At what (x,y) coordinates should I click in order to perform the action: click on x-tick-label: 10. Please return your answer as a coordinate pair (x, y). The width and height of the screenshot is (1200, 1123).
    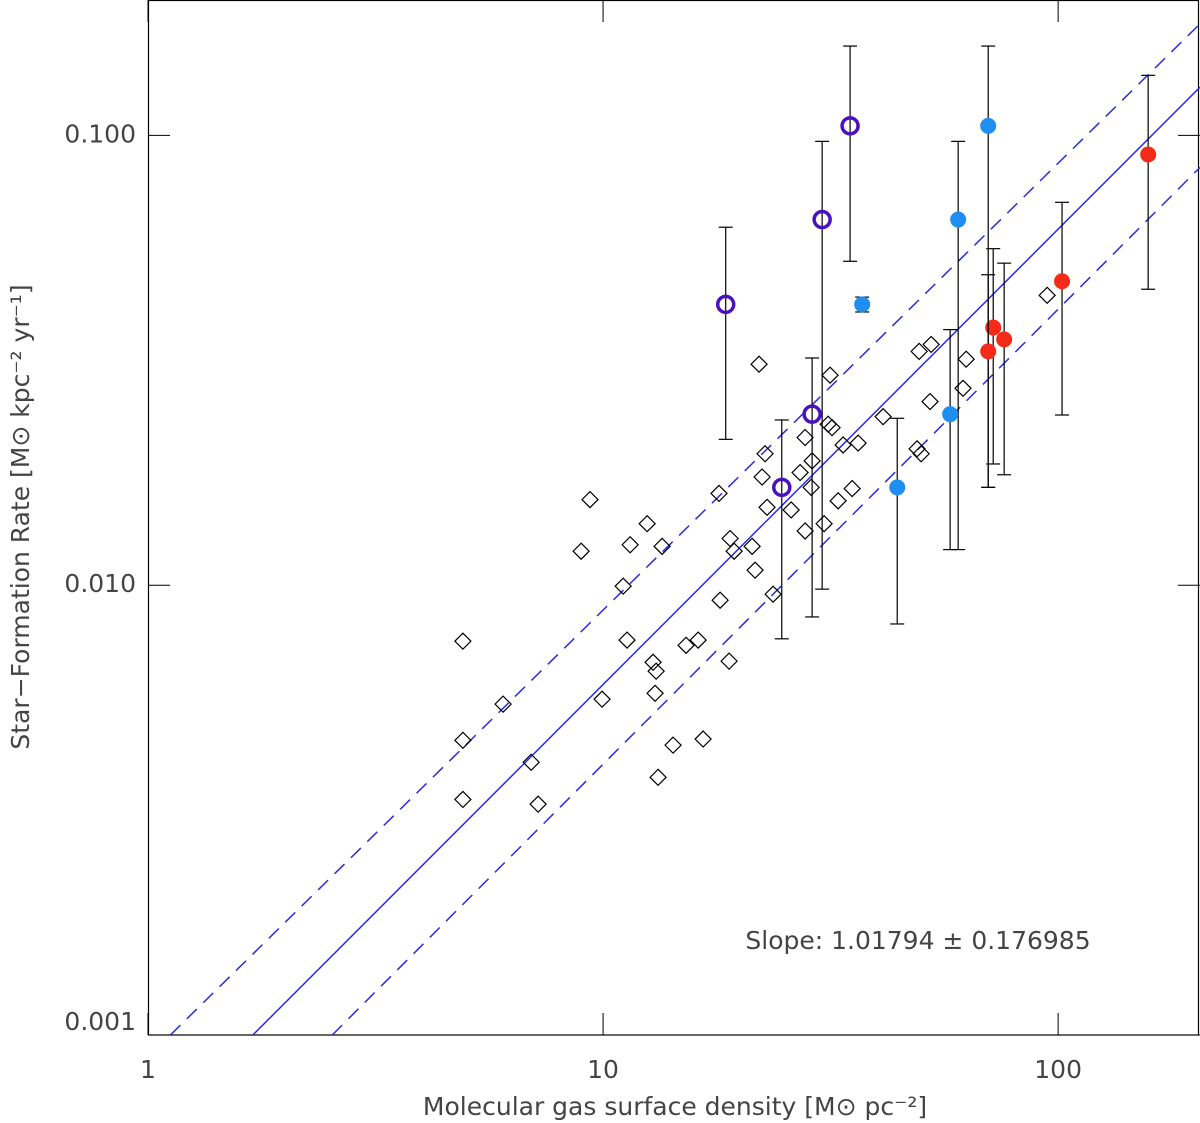
    Looking at the image, I should click on (603, 1069).